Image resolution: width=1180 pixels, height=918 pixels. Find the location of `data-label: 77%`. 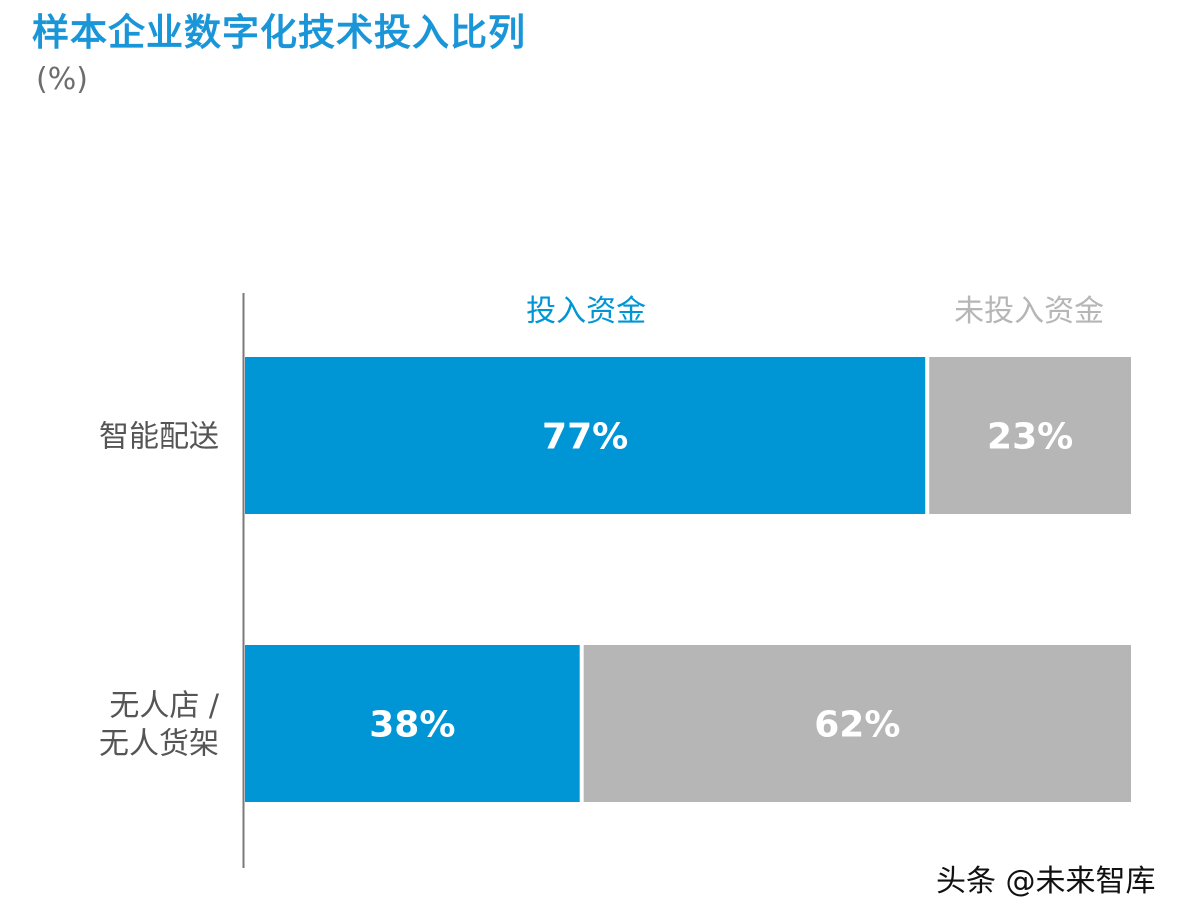

data-label: 77% is located at coordinates (585, 437).